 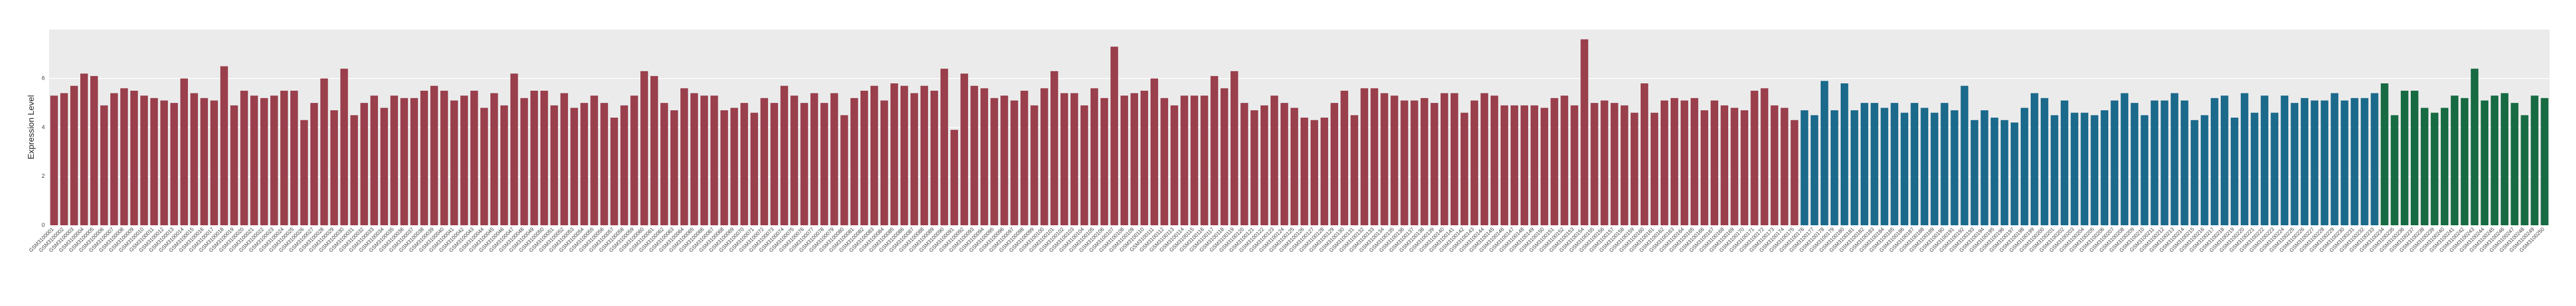 What do you see at coordinates (43, 225) in the screenshot?
I see `y-tick-label: 0` at bounding box center [43, 225].